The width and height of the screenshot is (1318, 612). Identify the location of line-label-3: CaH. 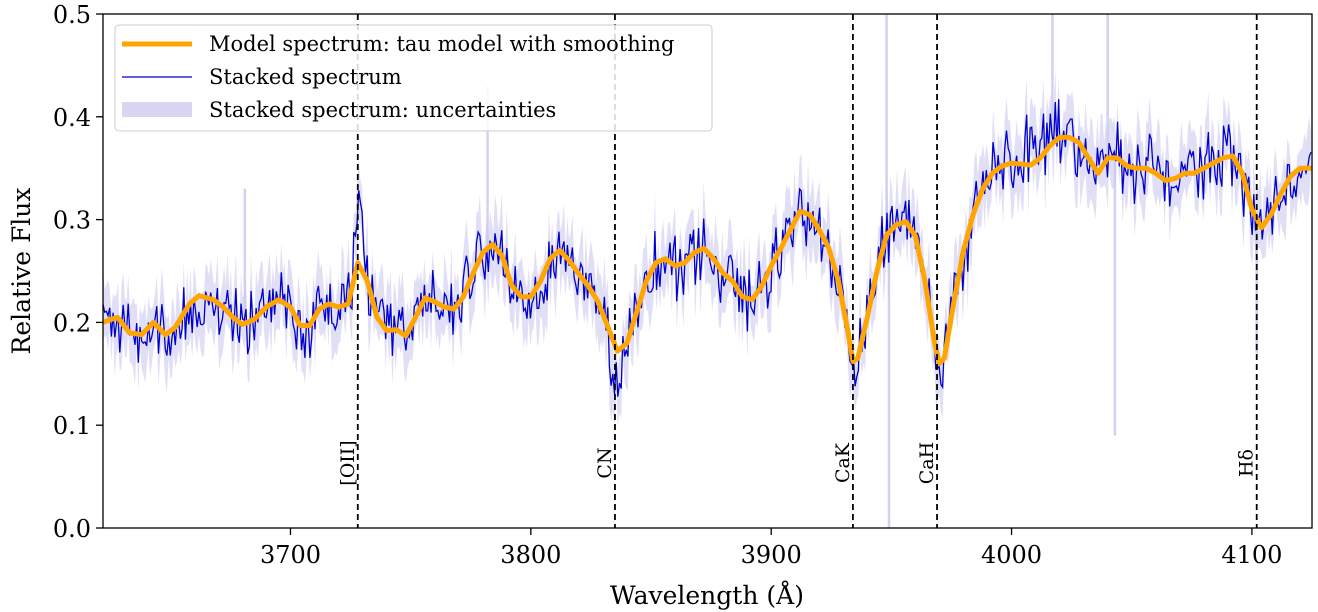
(927, 463).